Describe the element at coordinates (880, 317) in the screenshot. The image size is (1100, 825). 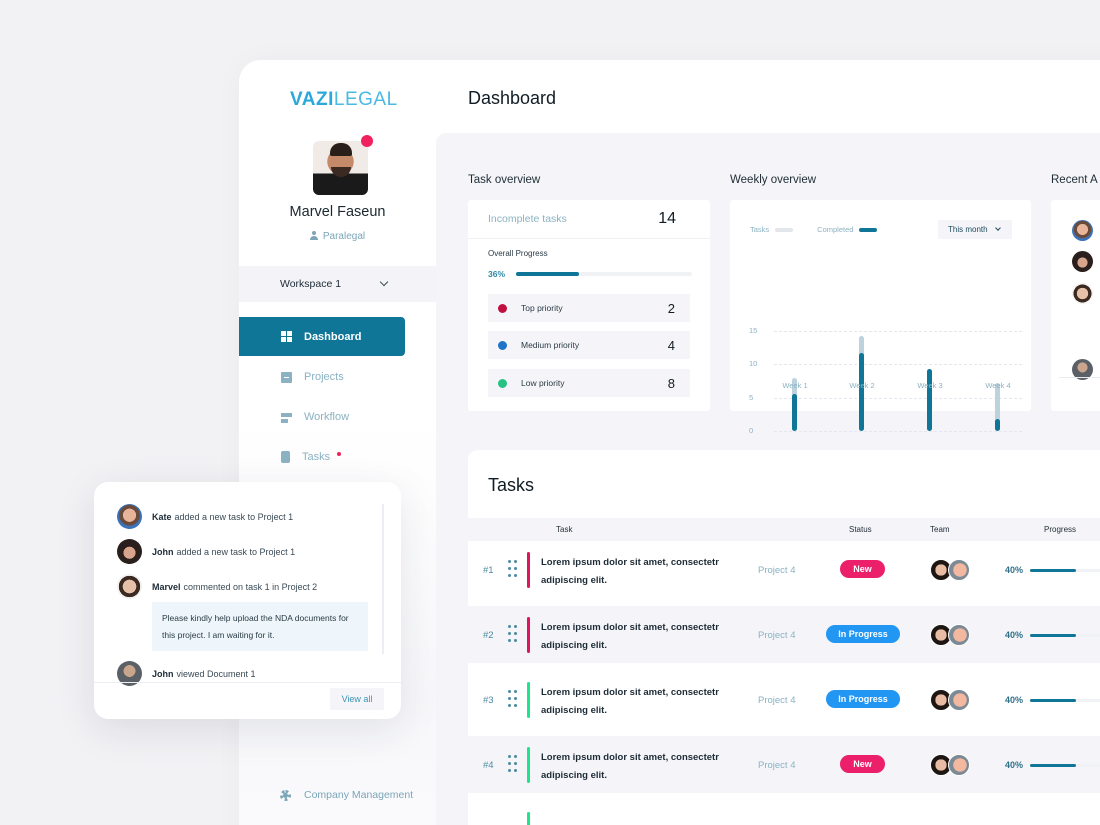
I see `weekly-chart: 0 5 10 15 Week 1 Week 2 Week 3 Week 4` at that location.